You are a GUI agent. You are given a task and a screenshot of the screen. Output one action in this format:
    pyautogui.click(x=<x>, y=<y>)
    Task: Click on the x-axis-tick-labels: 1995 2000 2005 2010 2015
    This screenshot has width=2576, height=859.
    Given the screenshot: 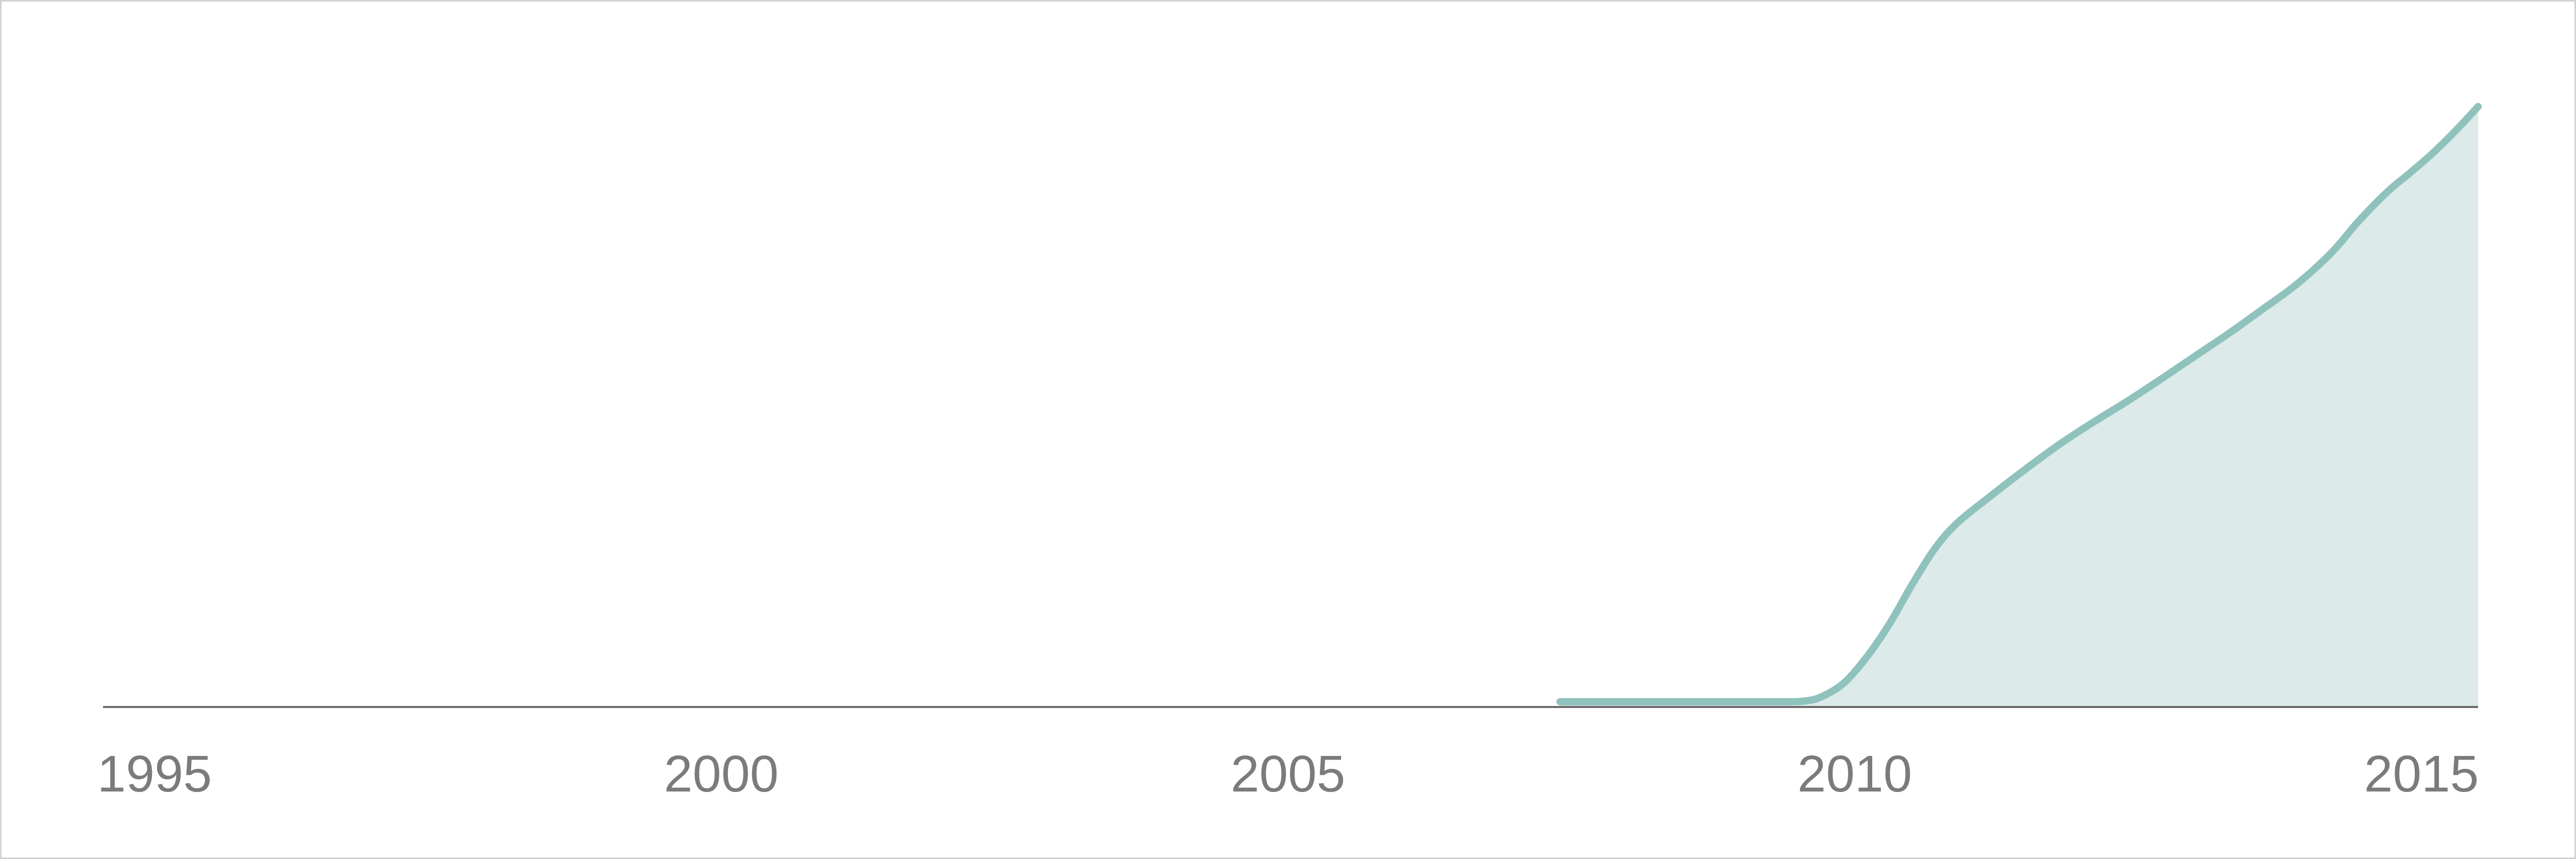 What is the action you would take?
    pyautogui.click(x=1288, y=774)
    